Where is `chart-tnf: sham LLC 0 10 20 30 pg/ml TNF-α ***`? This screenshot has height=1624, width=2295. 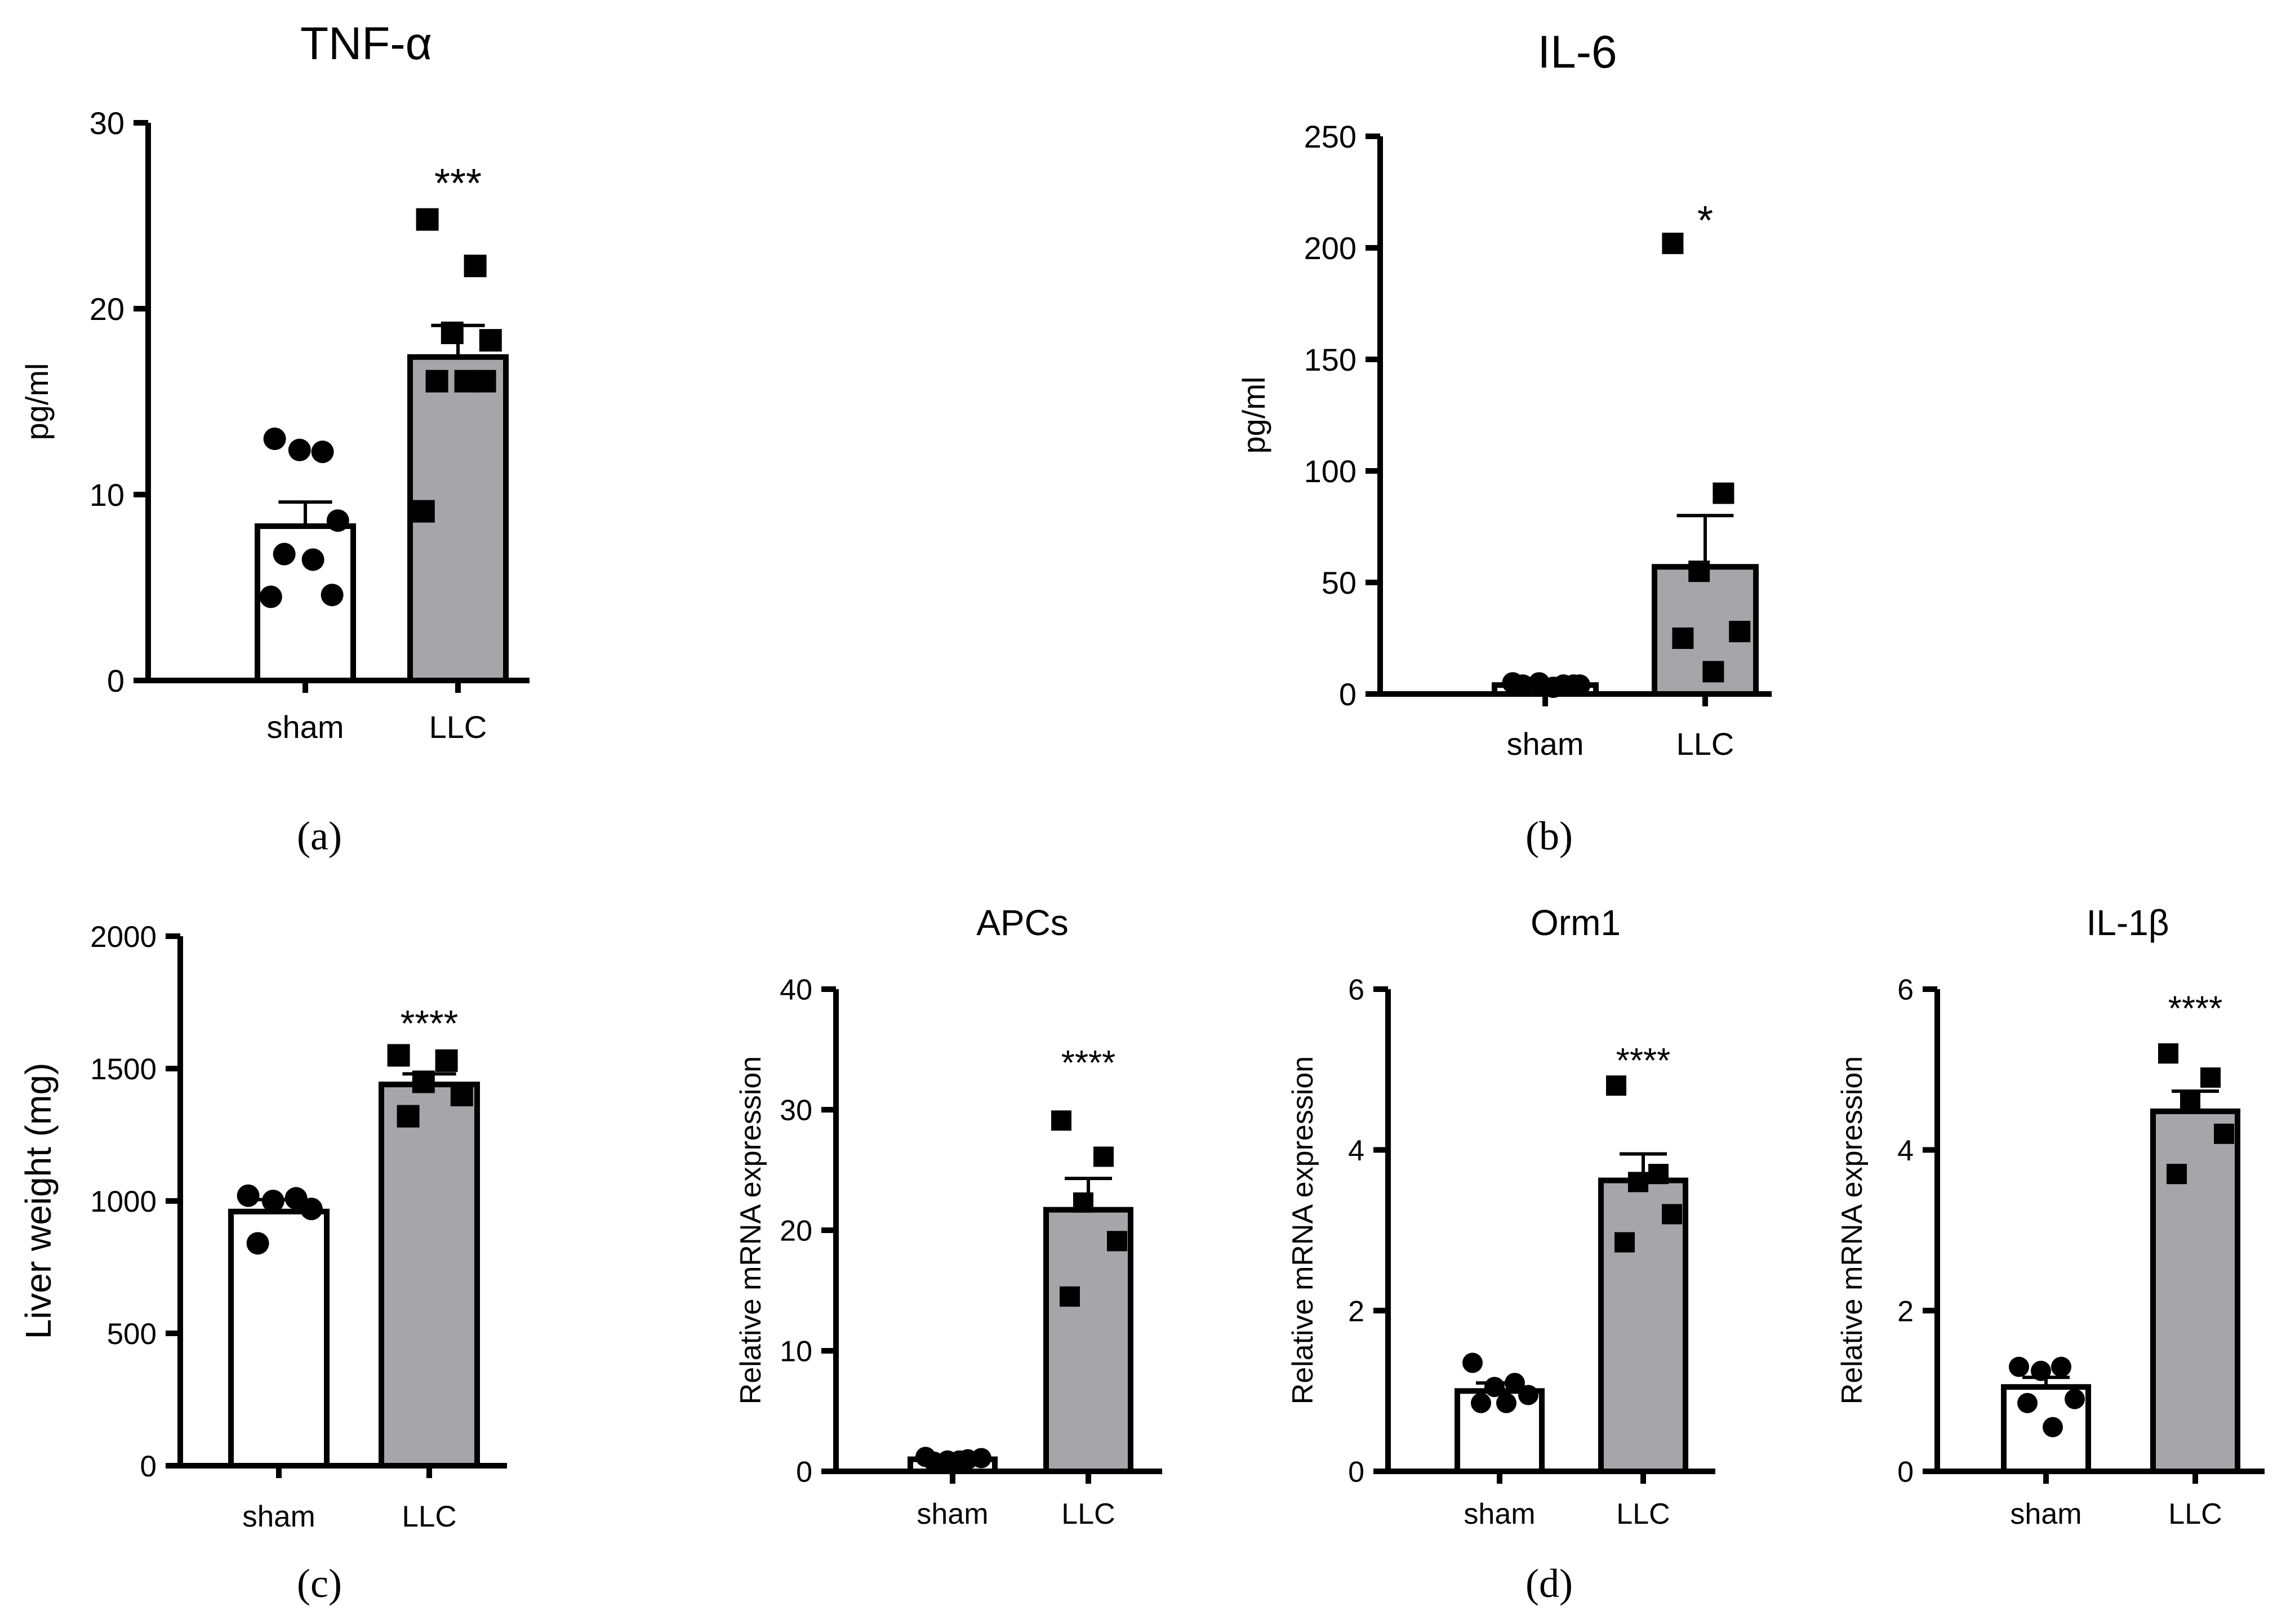
chart-tnf: sham LLC 0 10 20 30 pg/ml TNF-α *** is located at coordinates (274, 381).